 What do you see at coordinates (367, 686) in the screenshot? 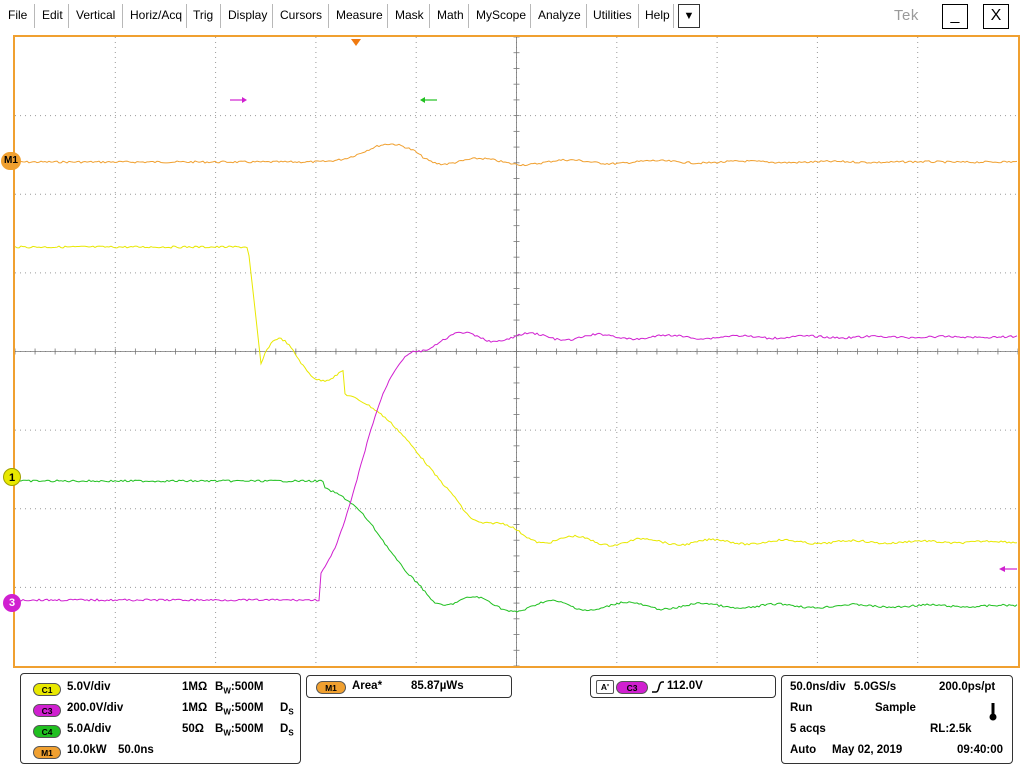
I see `measurement-label: Area*` at bounding box center [367, 686].